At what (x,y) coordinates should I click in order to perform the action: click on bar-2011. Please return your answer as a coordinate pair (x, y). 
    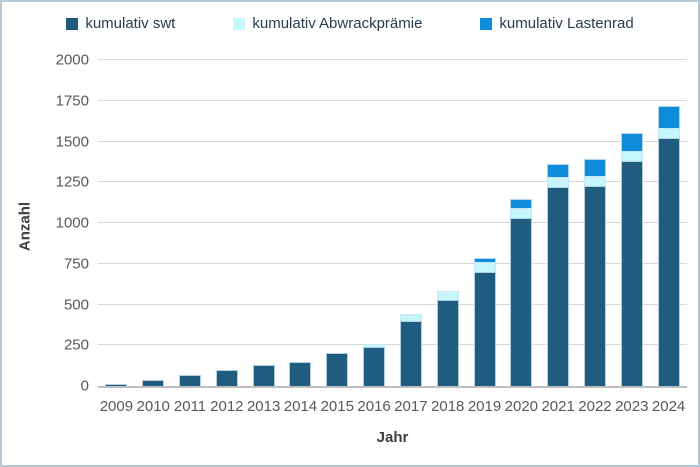
    Looking at the image, I should click on (190, 380).